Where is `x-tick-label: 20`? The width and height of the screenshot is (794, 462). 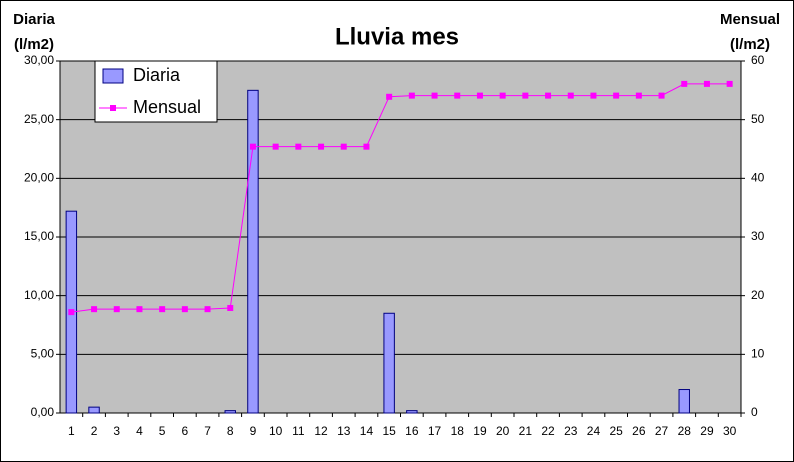 x-tick-label: 20 is located at coordinates (503, 431).